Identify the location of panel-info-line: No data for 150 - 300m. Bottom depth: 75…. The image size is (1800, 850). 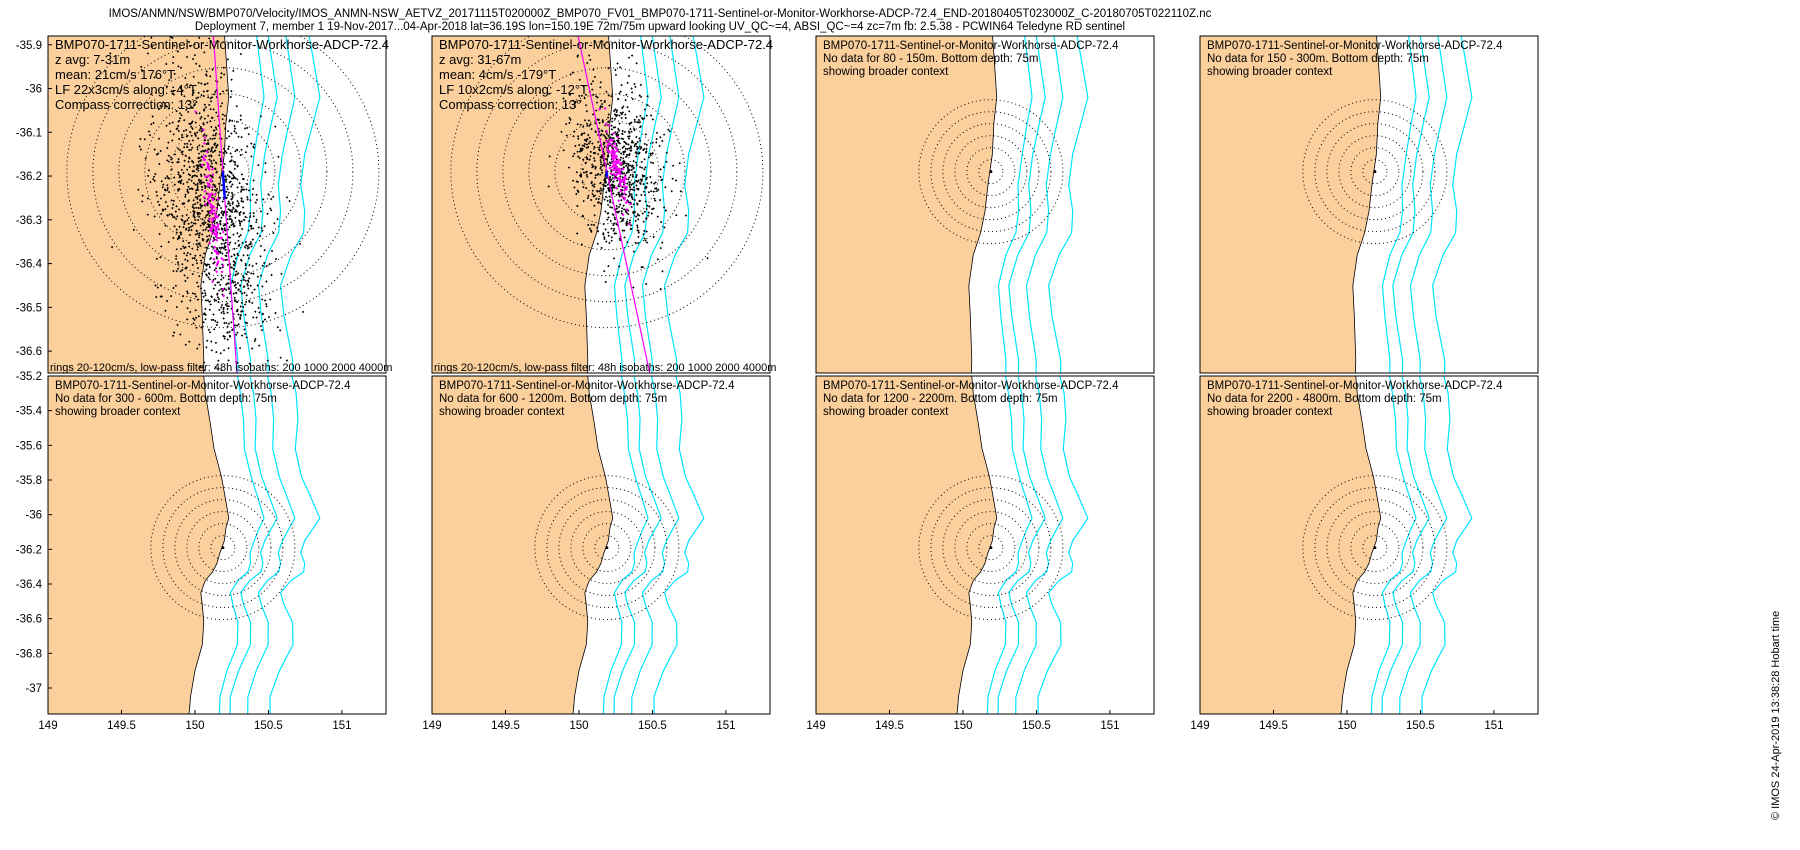
(1318, 59).